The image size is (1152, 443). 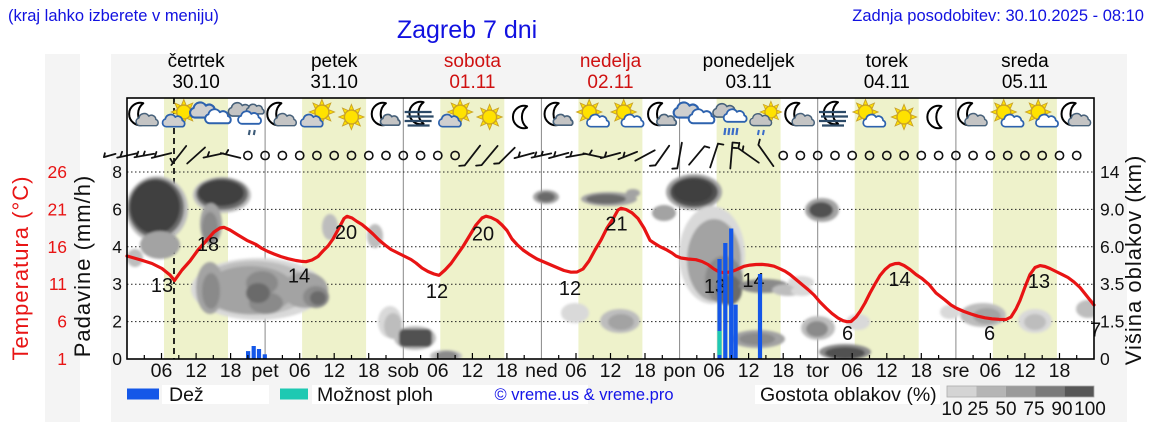 What do you see at coordinates (955, 371) in the screenshot?
I see `svg-text: sre` at bounding box center [955, 371].